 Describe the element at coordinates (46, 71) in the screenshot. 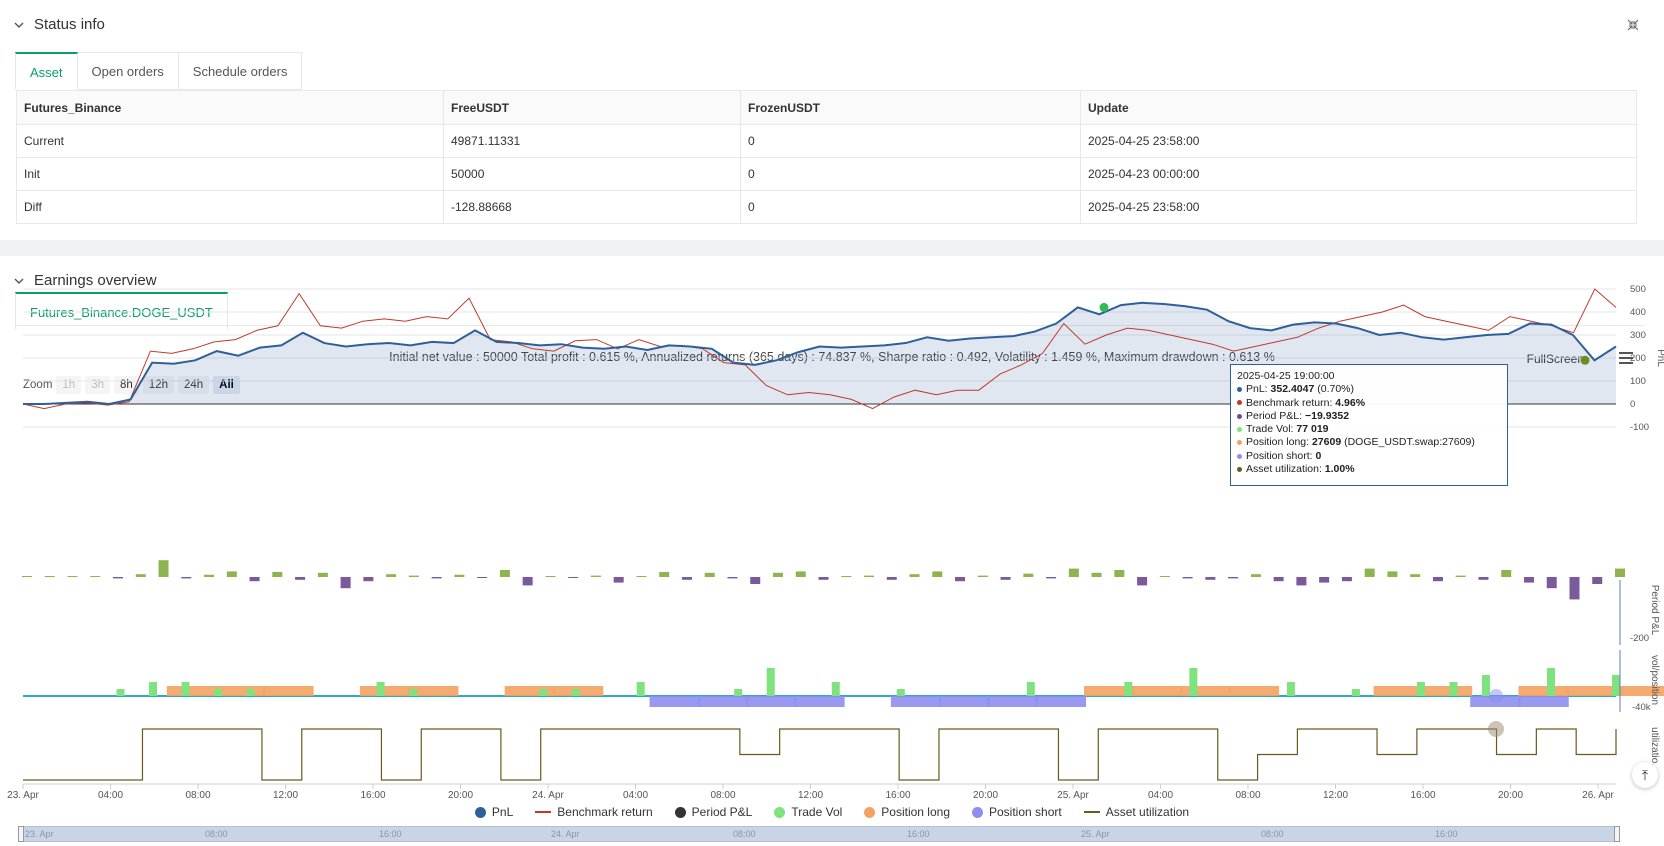

I see `tab-asset: Asset` at that location.